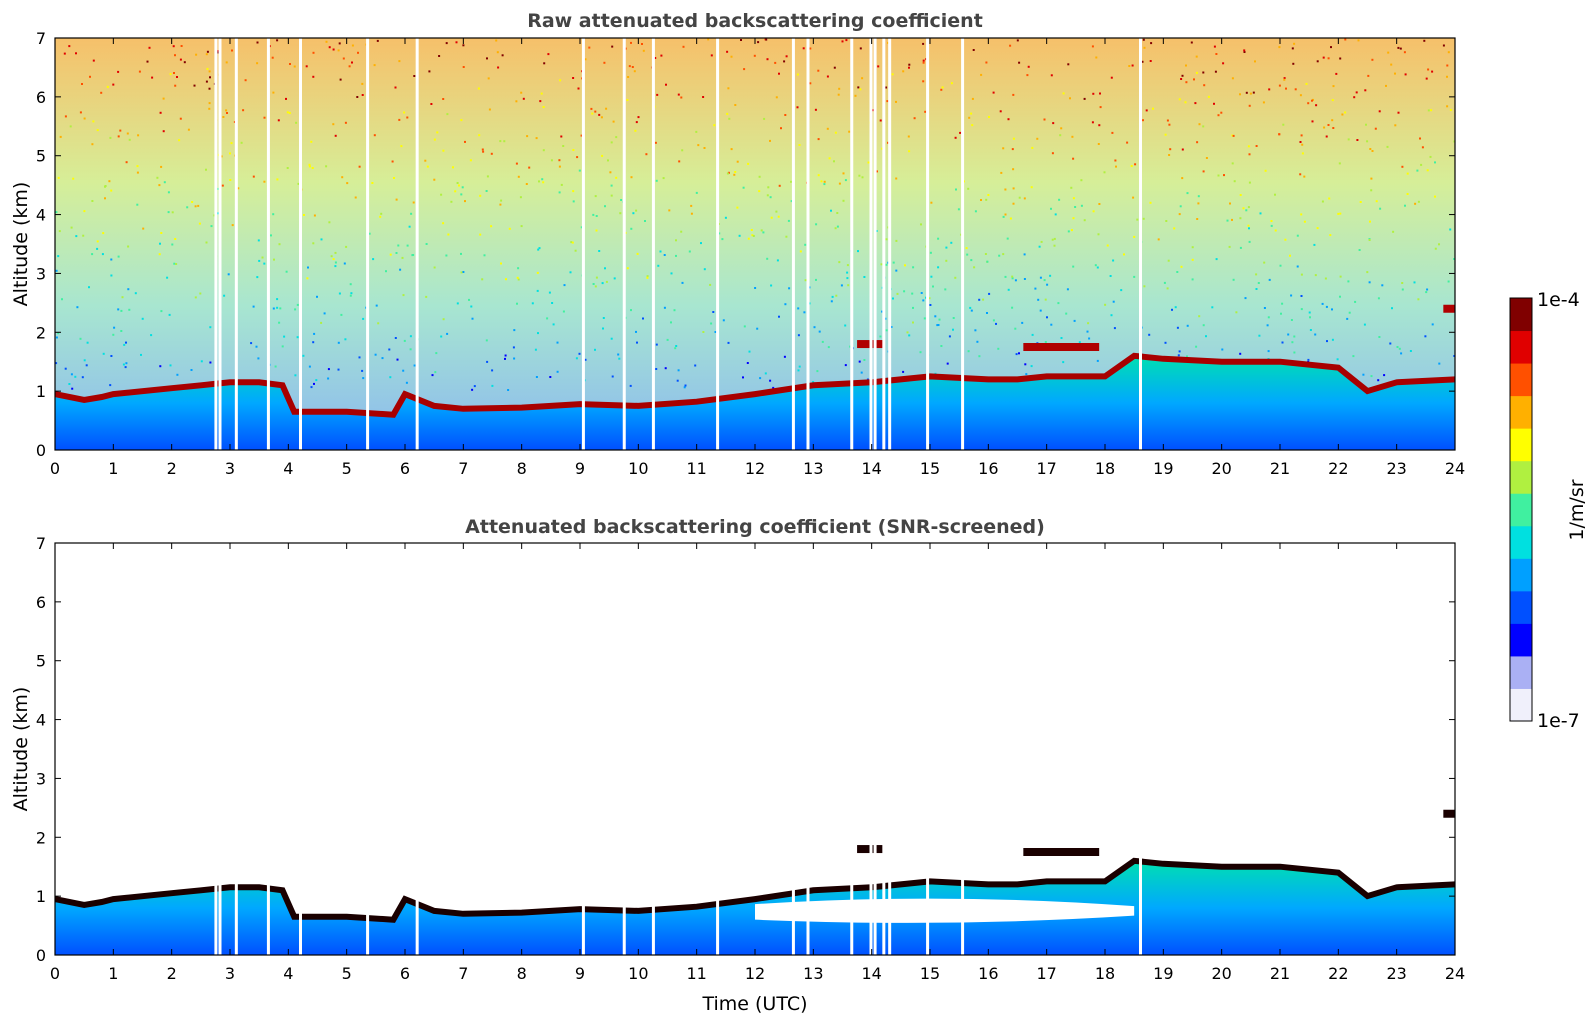 The width and height of the screenshot is (1595, 1020). I want to click on x-tick-label: 5, so click(347, 973).